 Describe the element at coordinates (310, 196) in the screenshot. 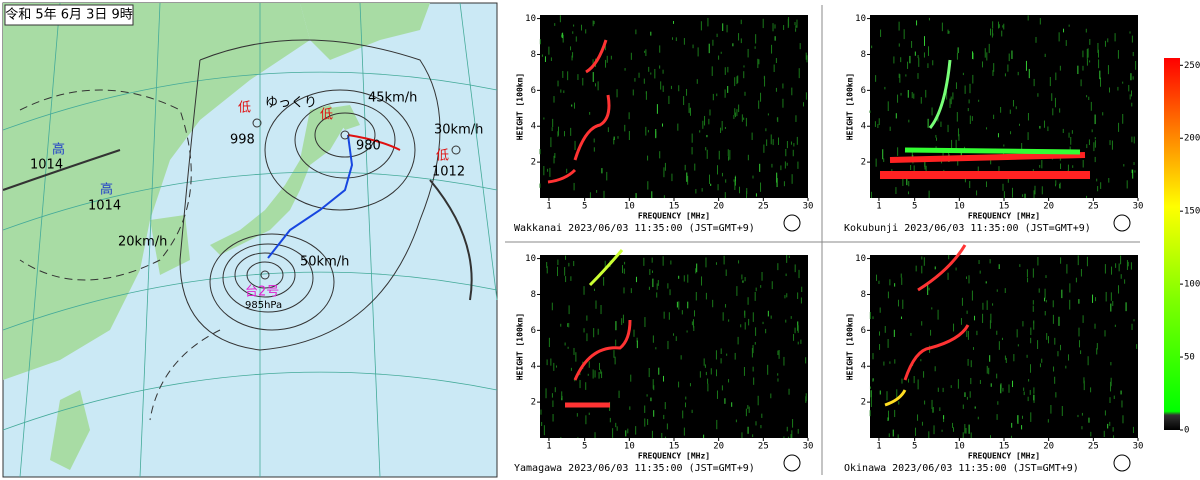

I see `cold-front` at that location.